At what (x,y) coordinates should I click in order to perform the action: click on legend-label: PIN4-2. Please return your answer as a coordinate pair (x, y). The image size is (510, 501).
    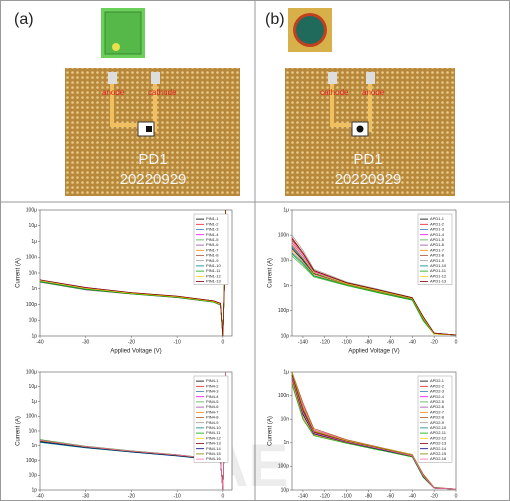
    Looking at the image, I should click on (212, 385).